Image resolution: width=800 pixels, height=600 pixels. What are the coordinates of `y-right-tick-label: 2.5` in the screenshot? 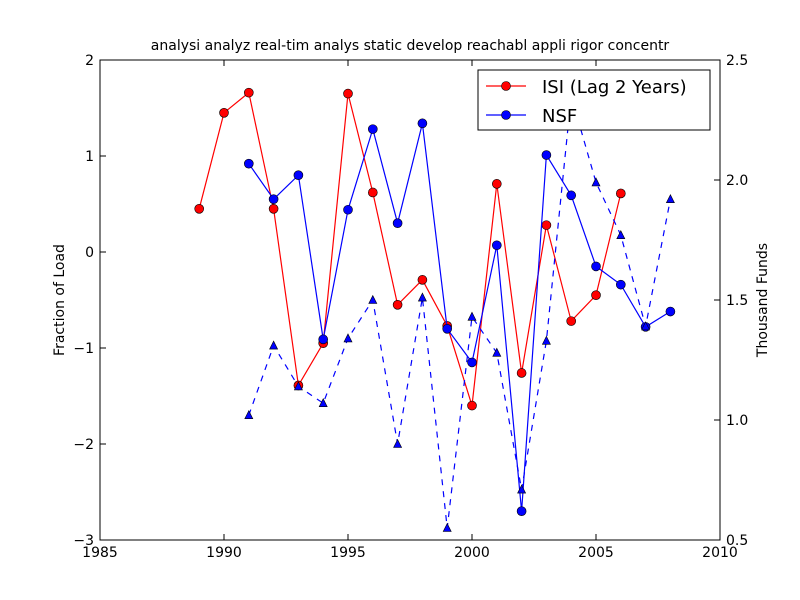 It's located at (737, 61).